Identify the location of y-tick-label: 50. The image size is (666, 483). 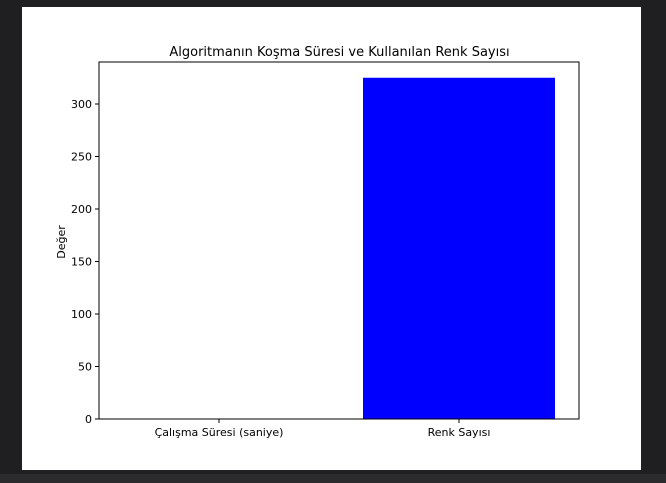
(85, 367).